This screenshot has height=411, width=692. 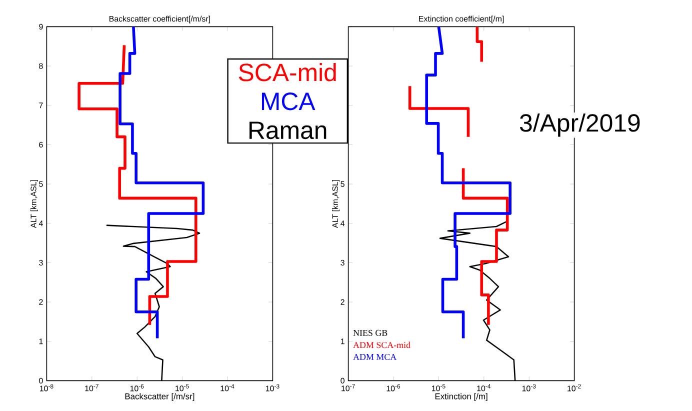 What do you see at coordinates (461, 397) in the screenshot?
I see `x-axis-title: Extinction [/m]` at bounding box center [461, 397].